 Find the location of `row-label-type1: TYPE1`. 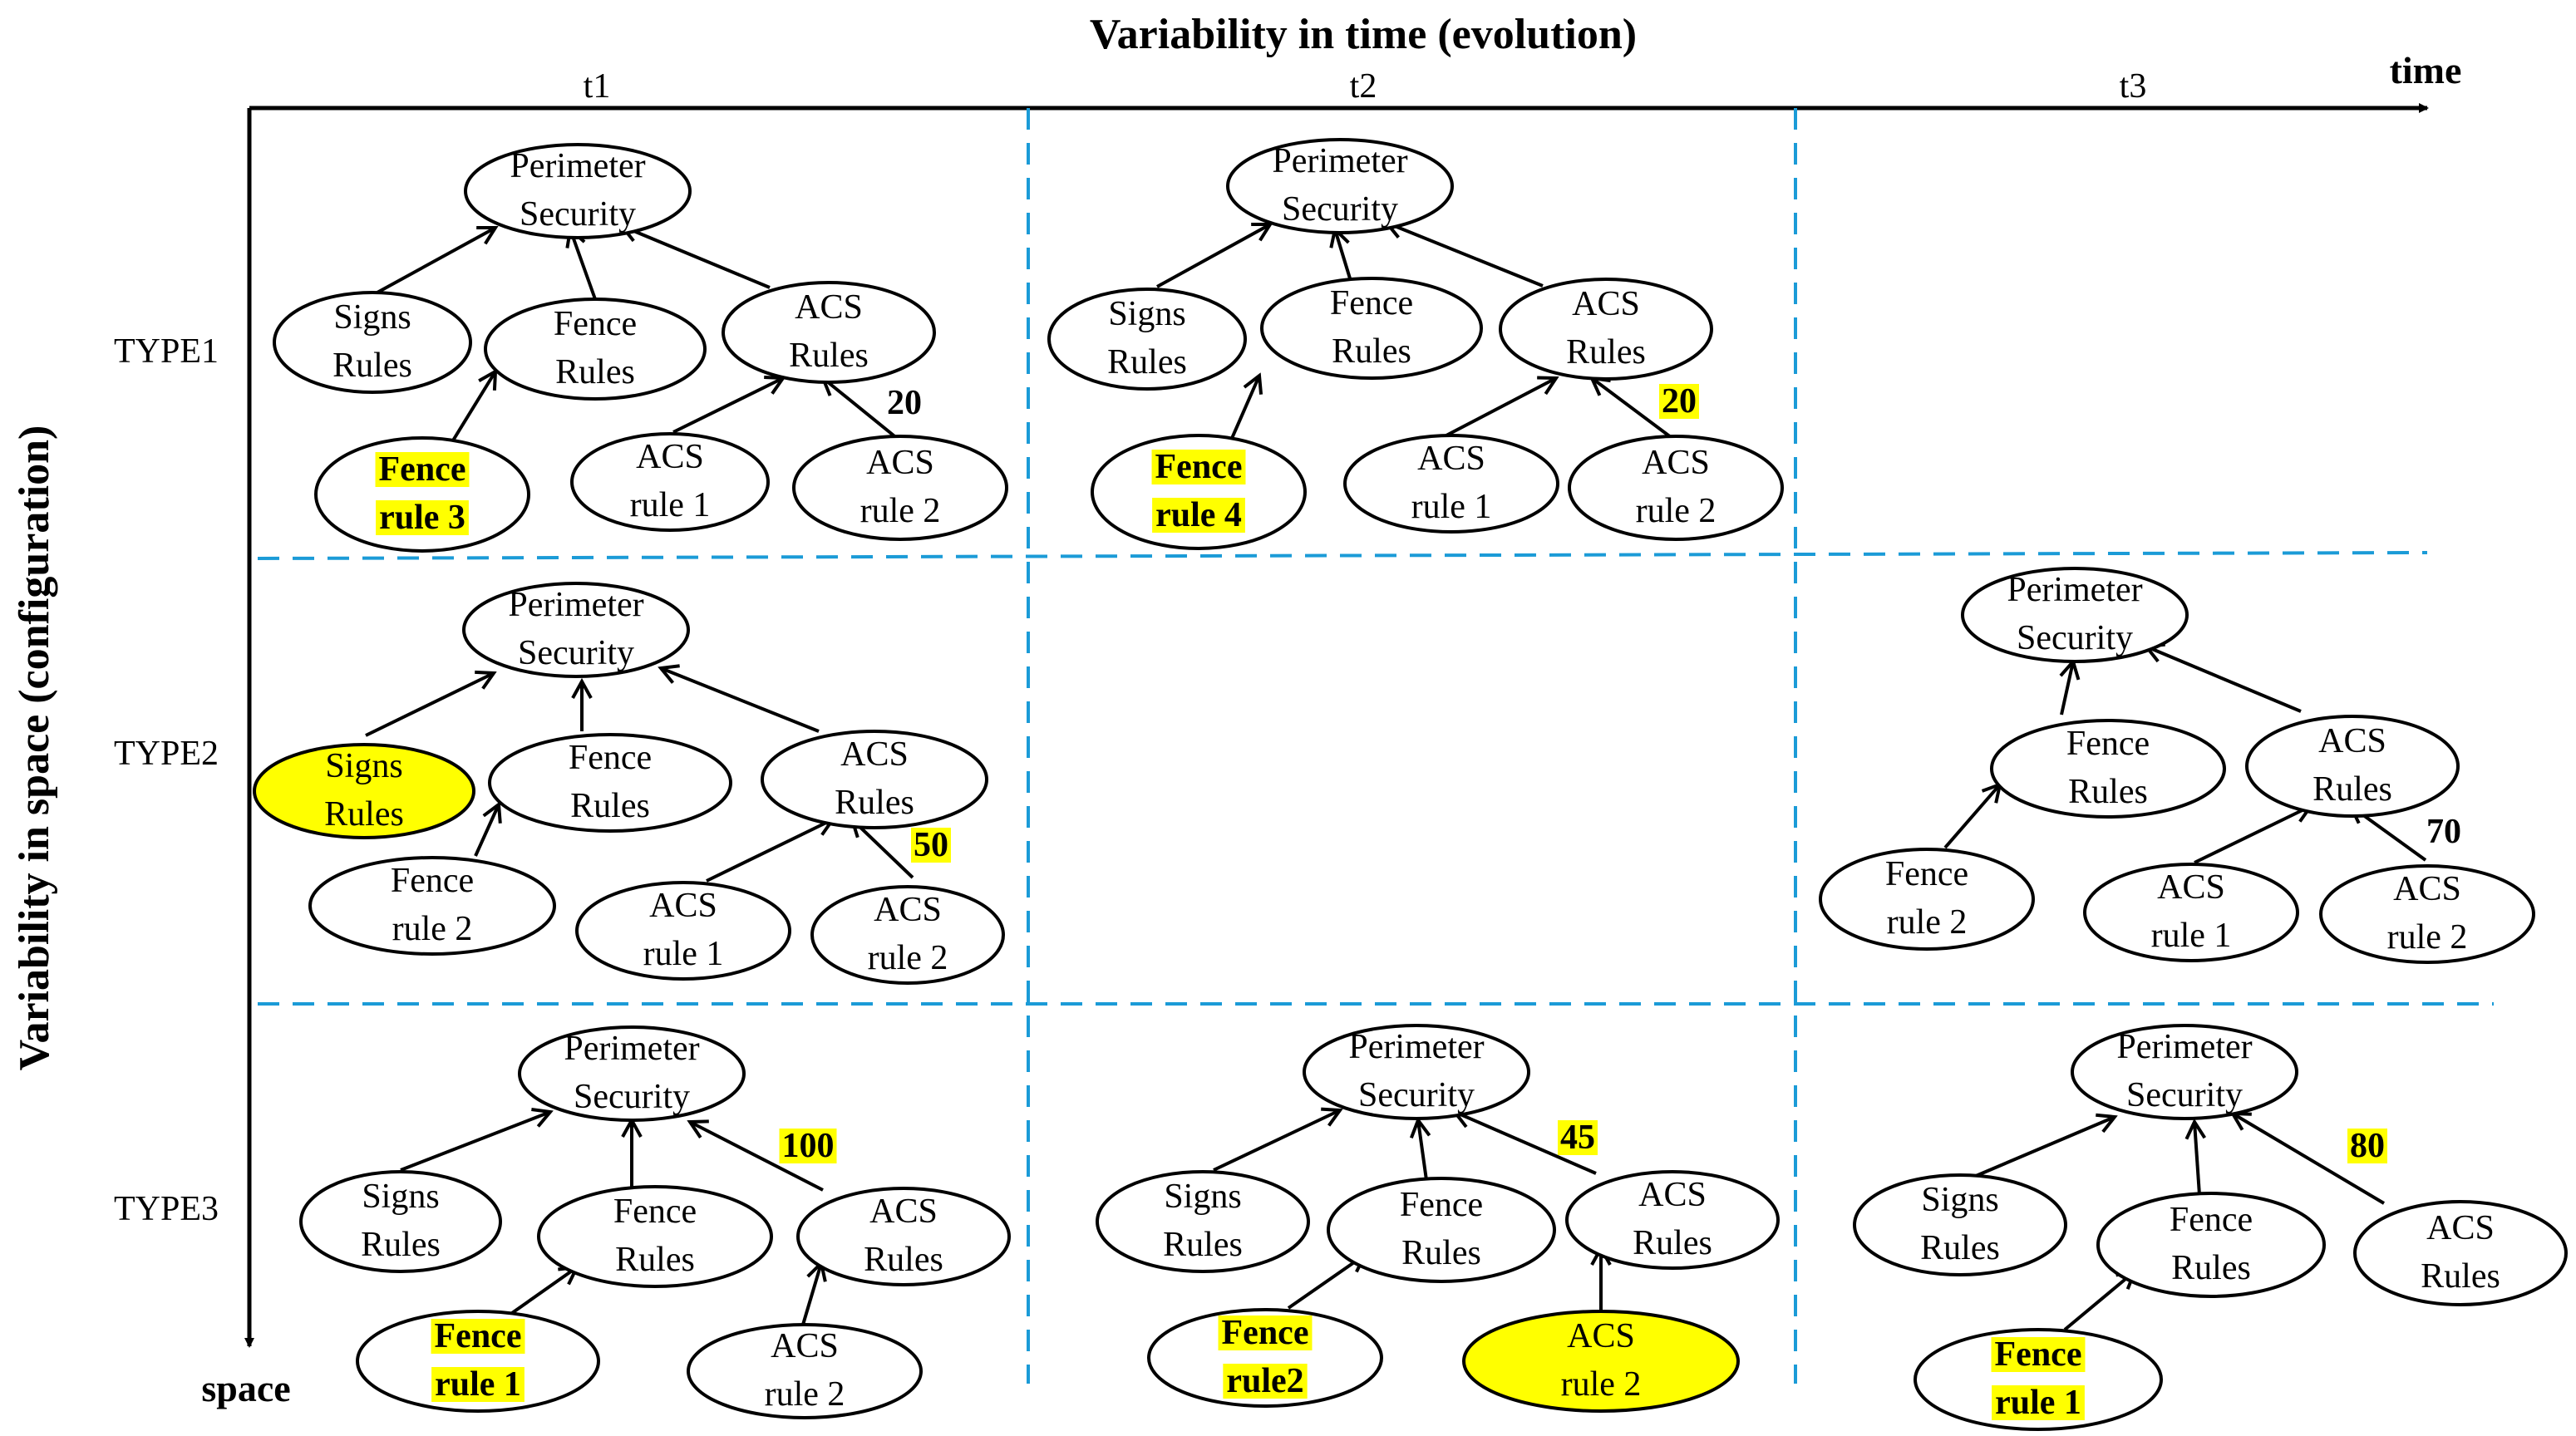

row-label-type1: TYPE1 is located at coordinates (166, 351).